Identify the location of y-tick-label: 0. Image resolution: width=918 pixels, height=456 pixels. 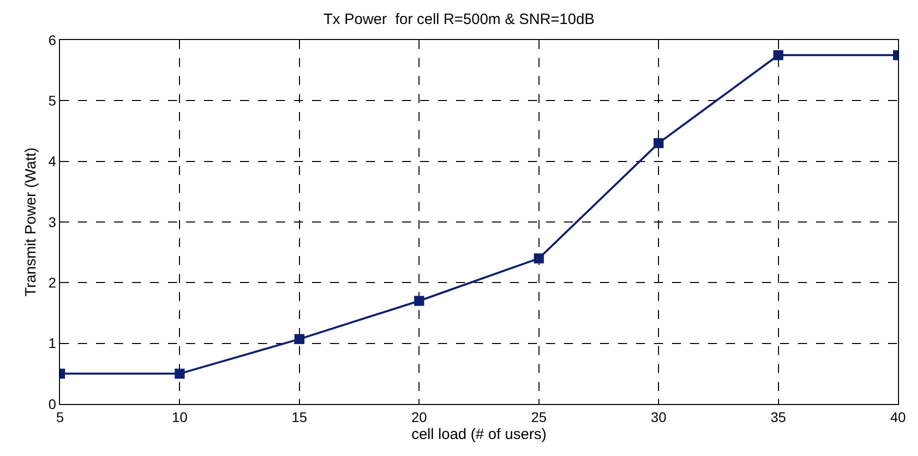
(52, 404).